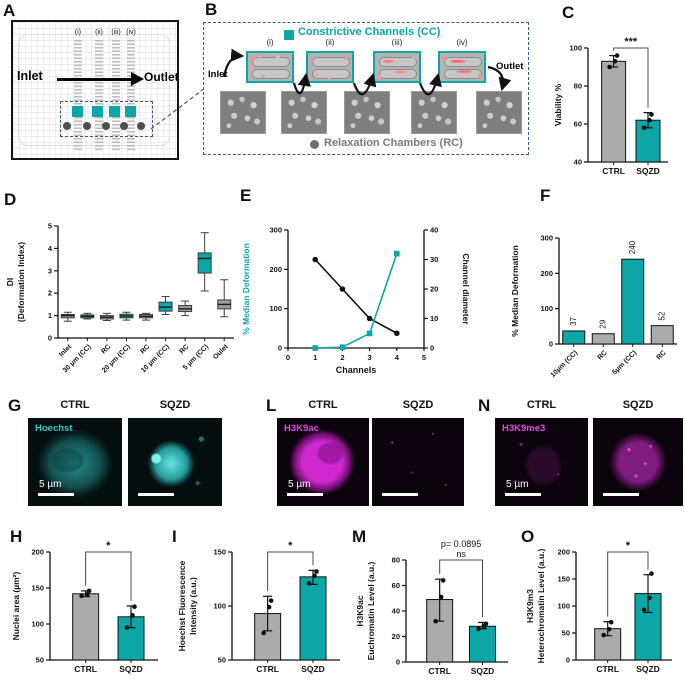  I want to click on chip-outline, so click(94, 90).